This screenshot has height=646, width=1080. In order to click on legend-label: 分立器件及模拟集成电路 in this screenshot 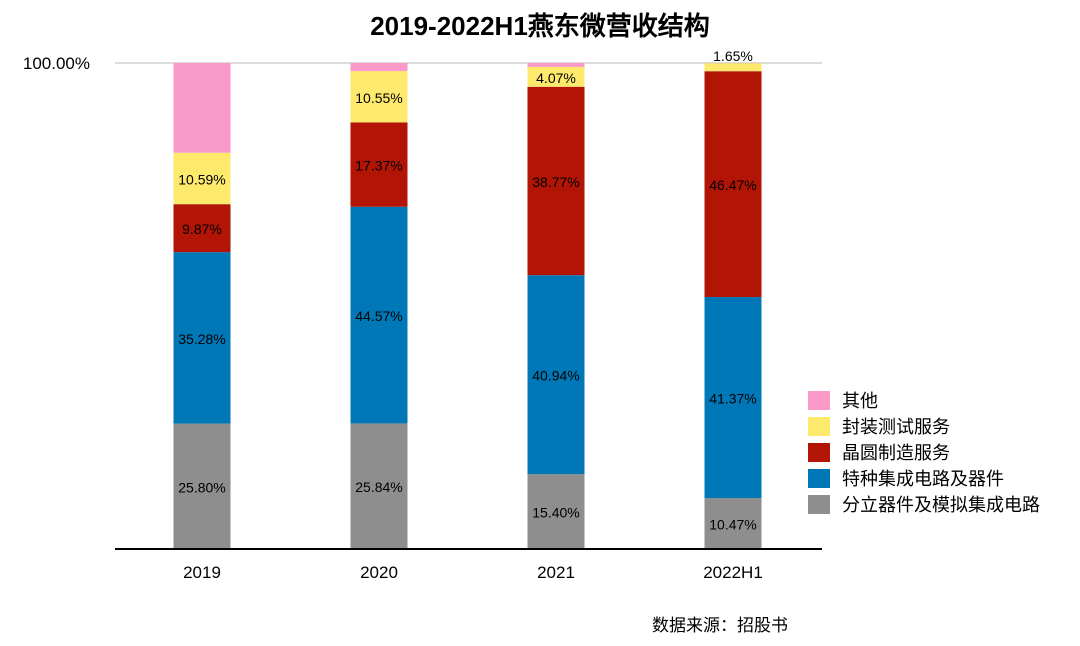, I will do `click(941, 505)`.